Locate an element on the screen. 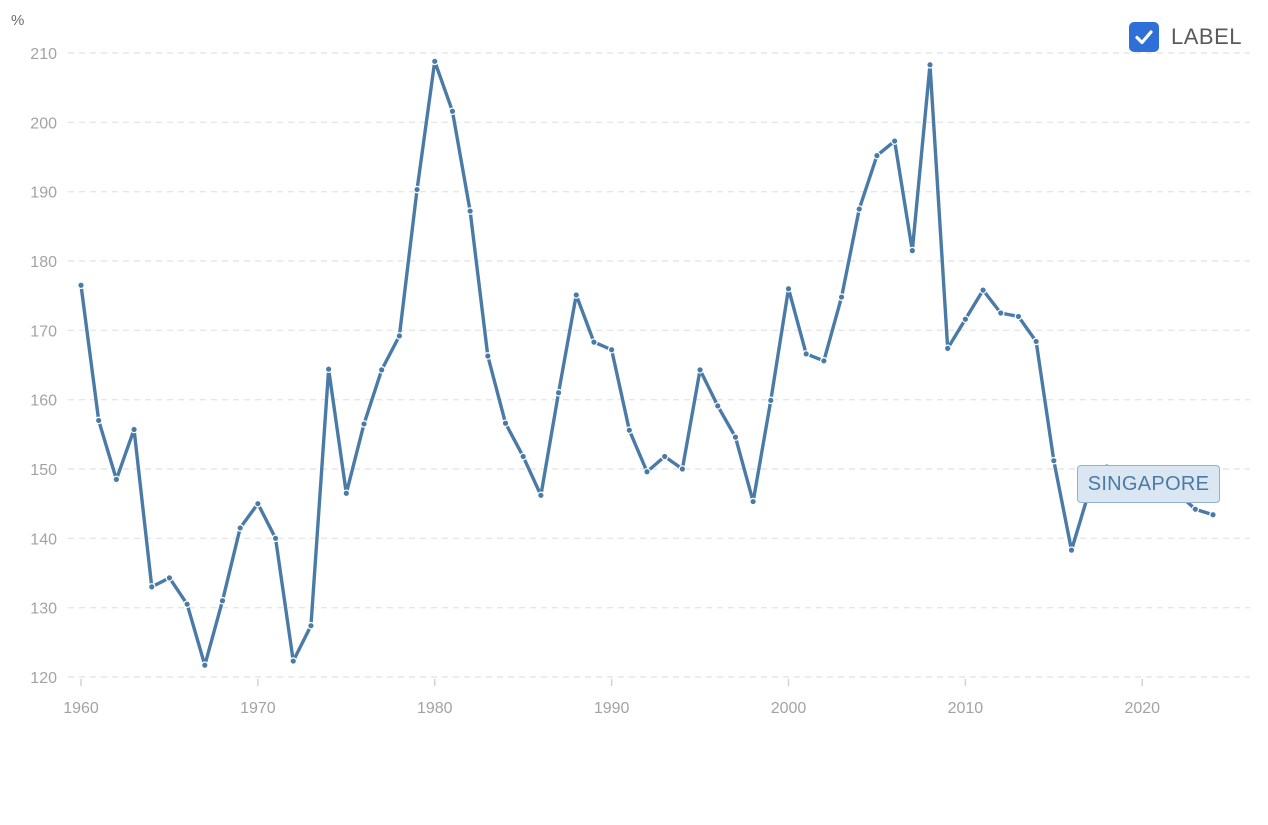  y-axis-ticks: 120 130 140 150 160 170 180 190 200 210 is located at coordinates (43, 366).